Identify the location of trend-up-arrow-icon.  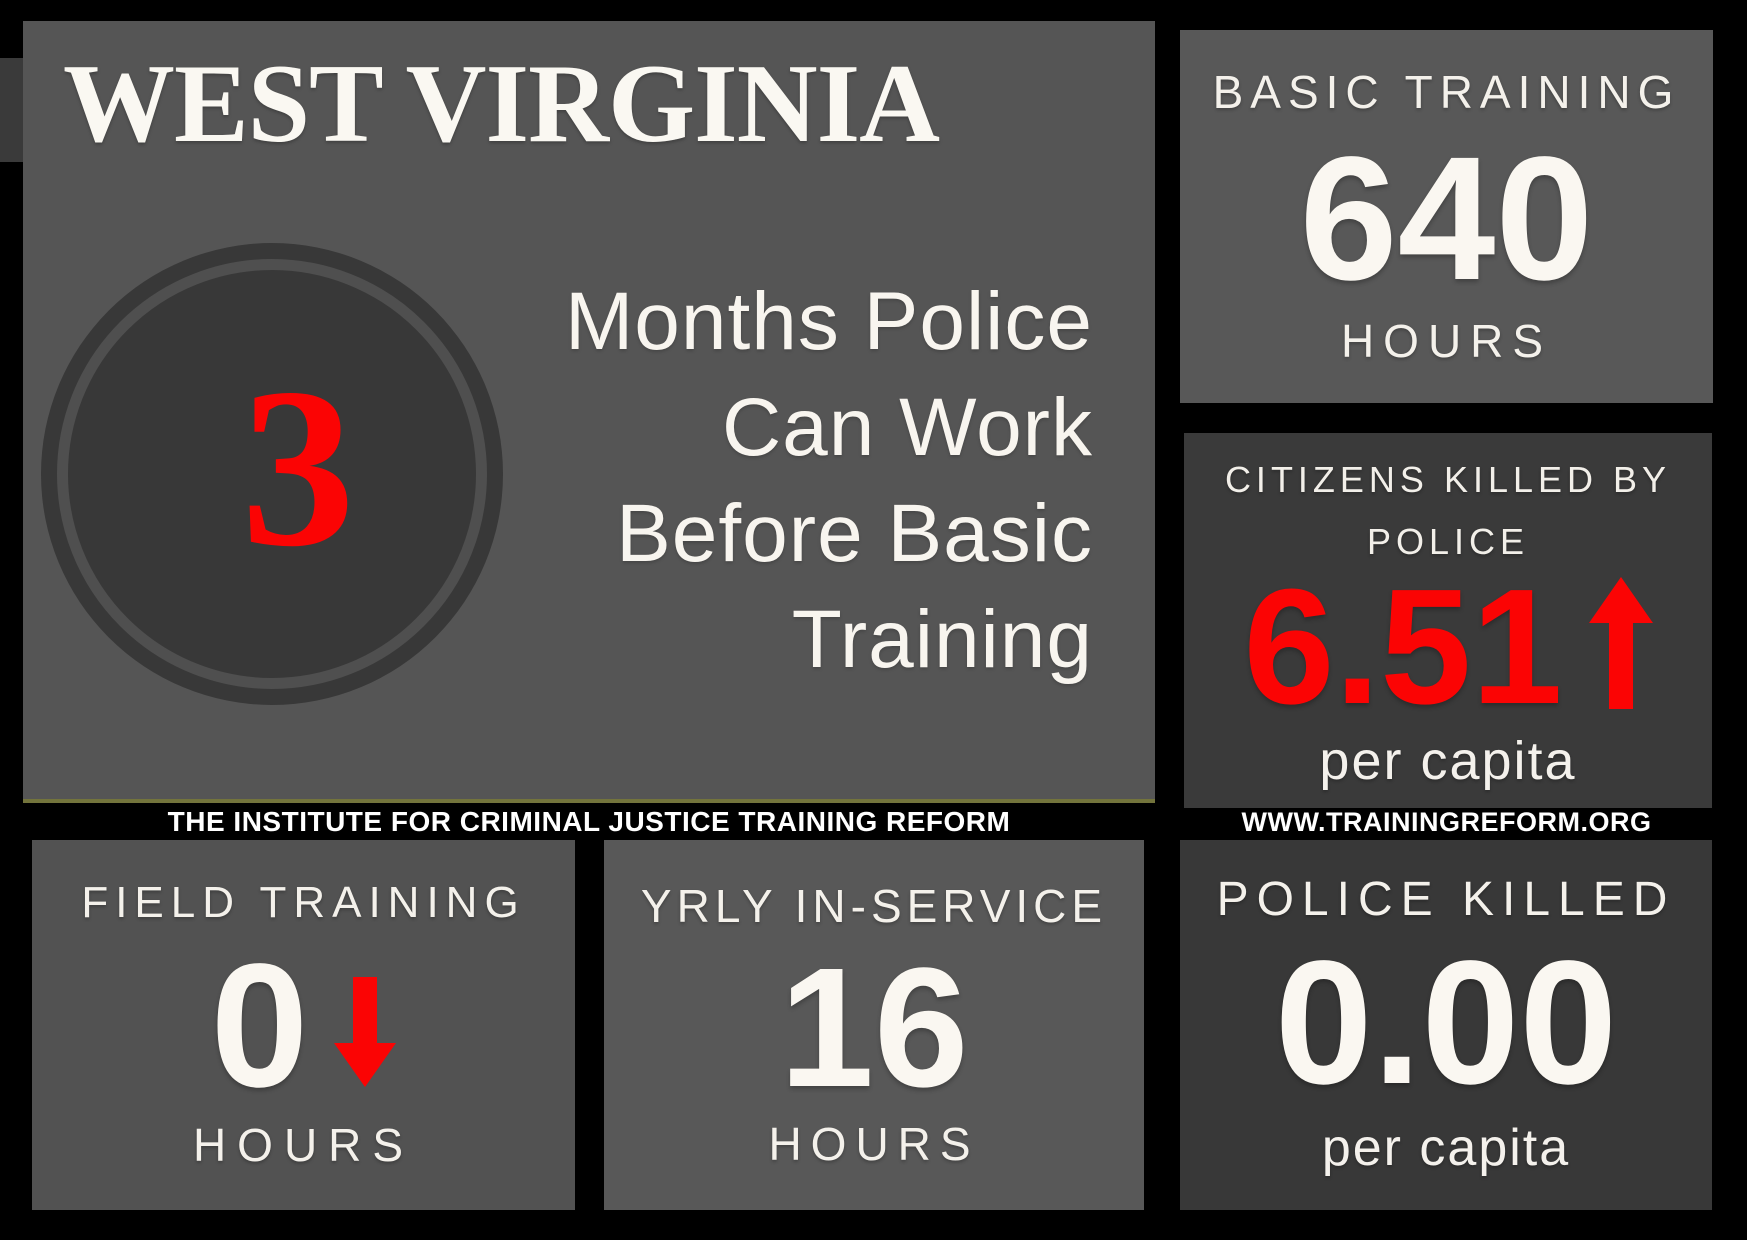
(1620, 642).